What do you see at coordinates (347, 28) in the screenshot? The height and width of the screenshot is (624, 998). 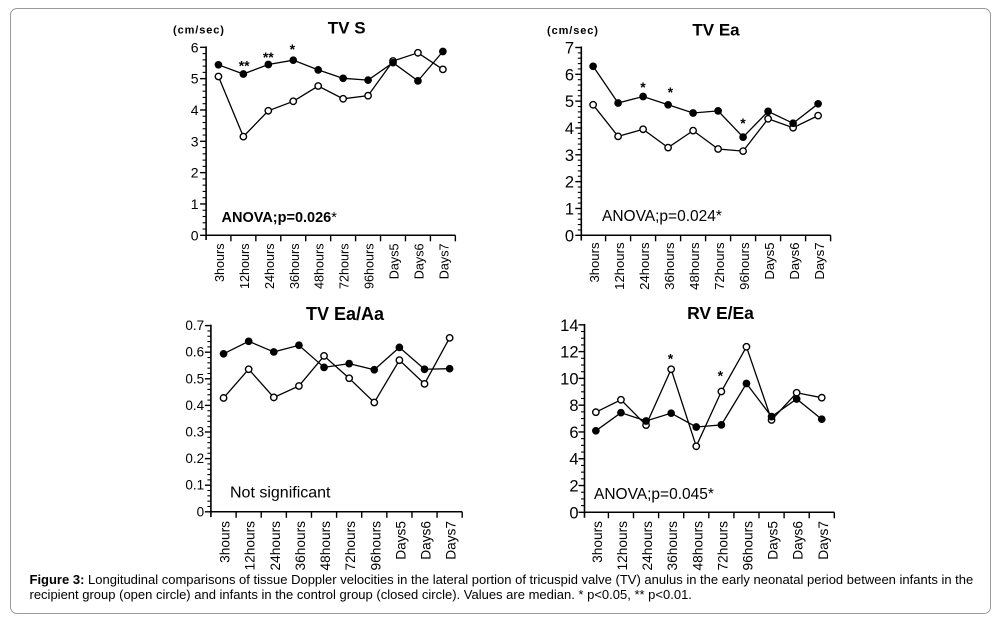 I see `svg-text: TV S` at bounding box center [347, 28].